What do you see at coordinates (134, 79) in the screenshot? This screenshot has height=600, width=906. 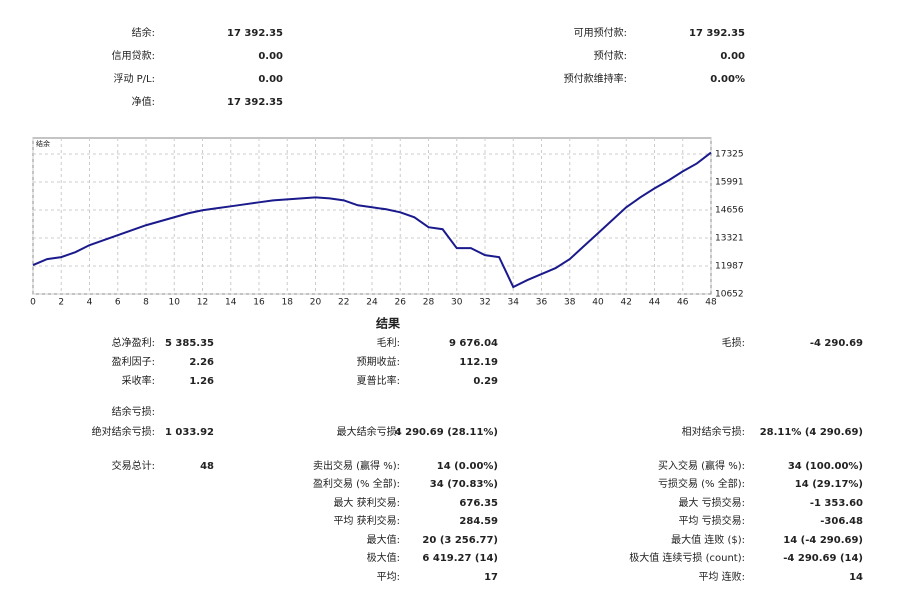 I see `summary-label: 浮动 P/L:` at bounding box center [134, 79].